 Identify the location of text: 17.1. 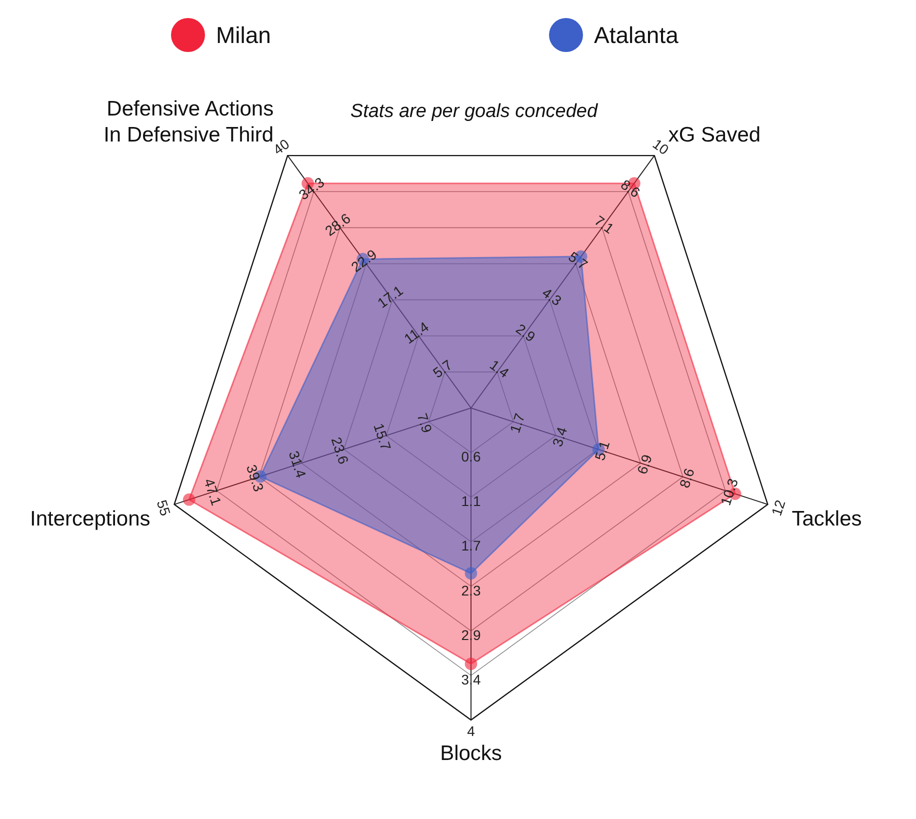
(390, 297).